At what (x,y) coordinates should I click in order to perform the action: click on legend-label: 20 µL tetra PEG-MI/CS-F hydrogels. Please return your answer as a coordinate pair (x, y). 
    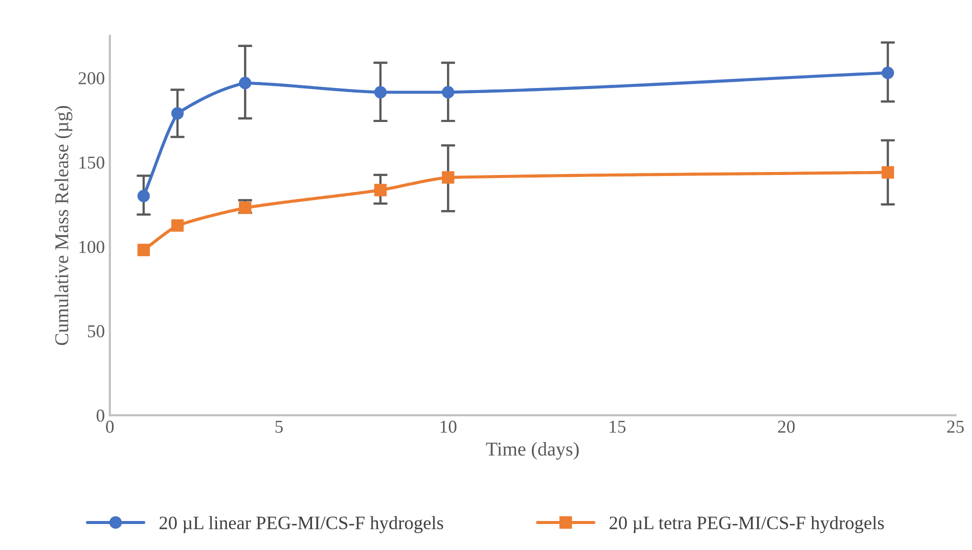
    Looking at the image, I should click on (747, 525).